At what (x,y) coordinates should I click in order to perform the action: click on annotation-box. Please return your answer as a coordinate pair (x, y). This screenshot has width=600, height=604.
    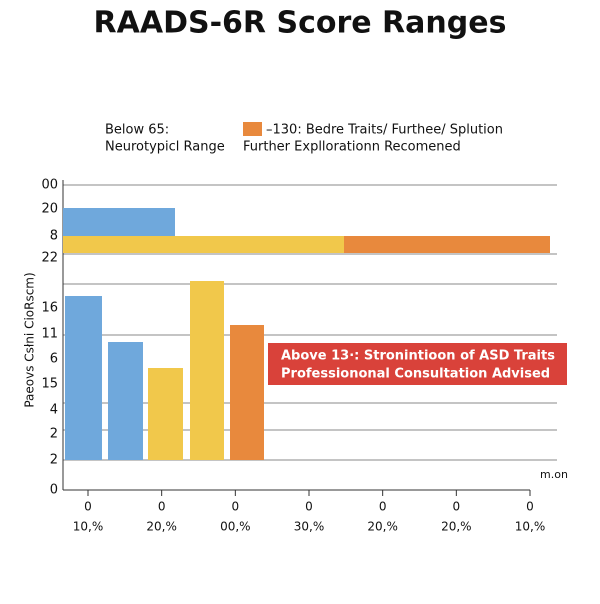
    Looking at the image, I should click on (417, 364).